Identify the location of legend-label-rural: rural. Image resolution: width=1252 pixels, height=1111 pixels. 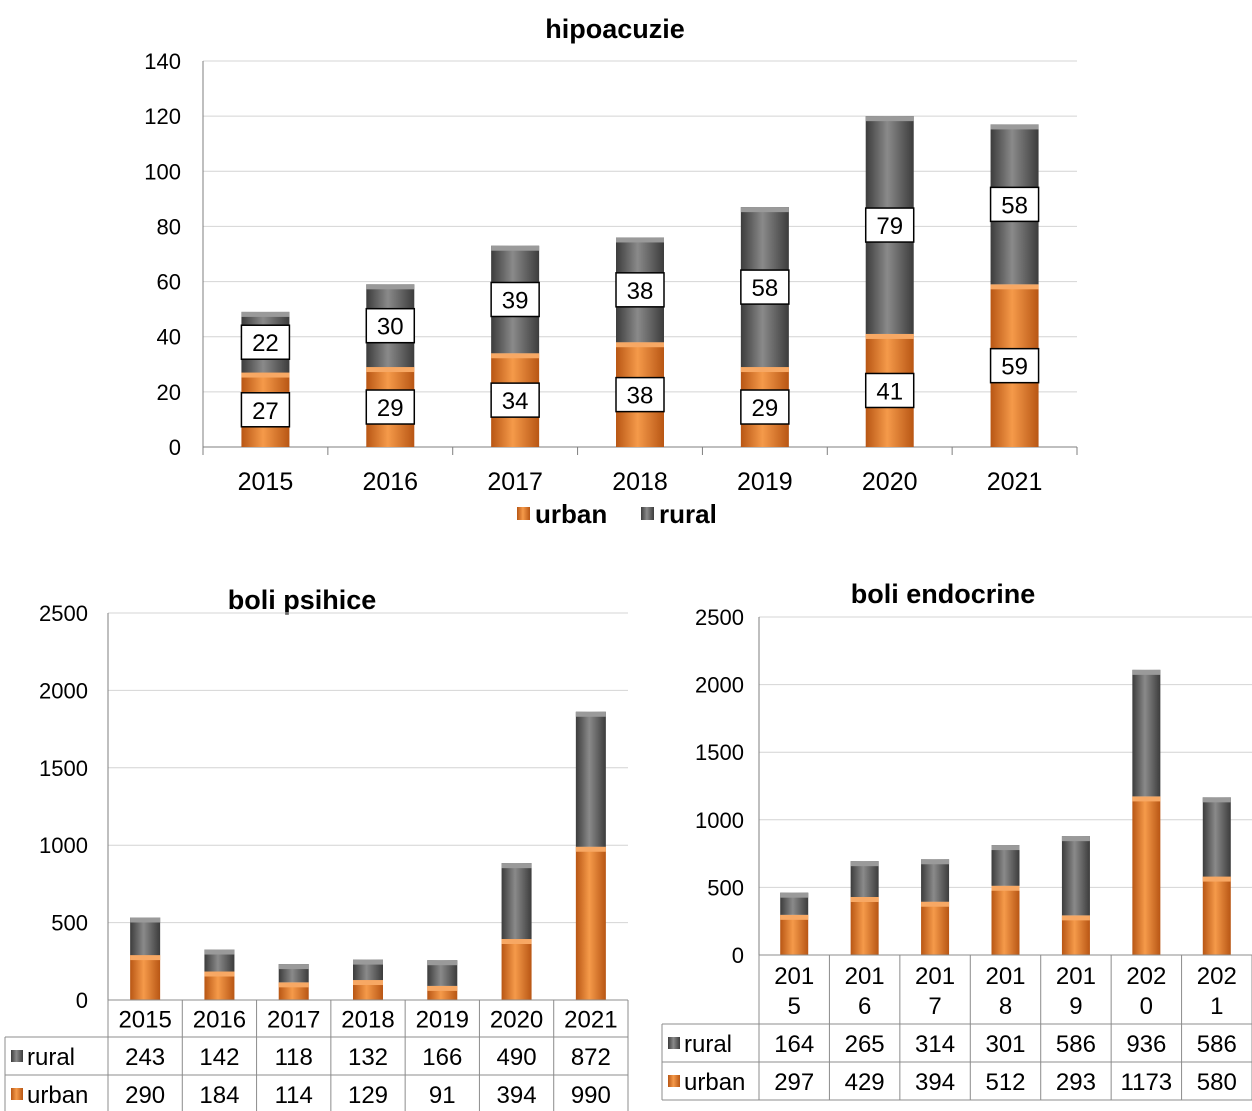
(688, 514).